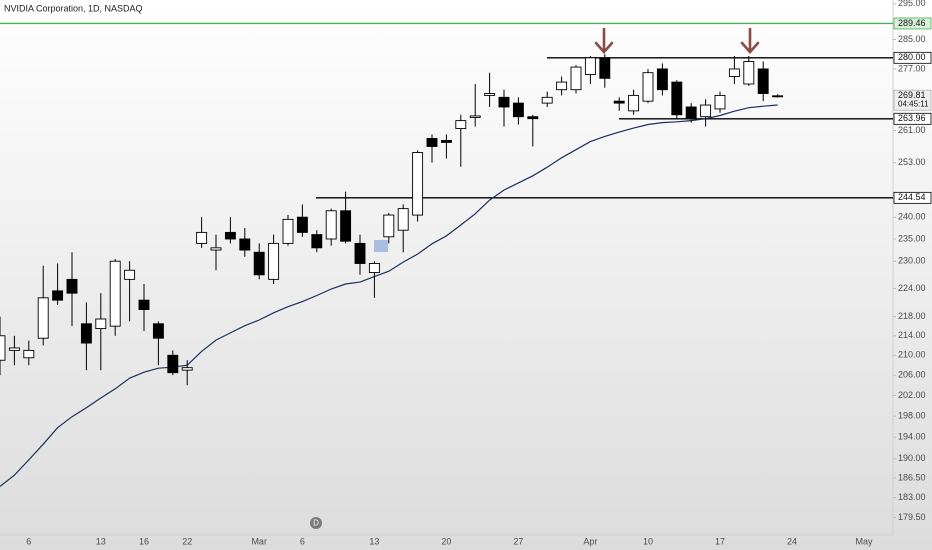  I want to click on level-label: 263.96, so click(912, 118).